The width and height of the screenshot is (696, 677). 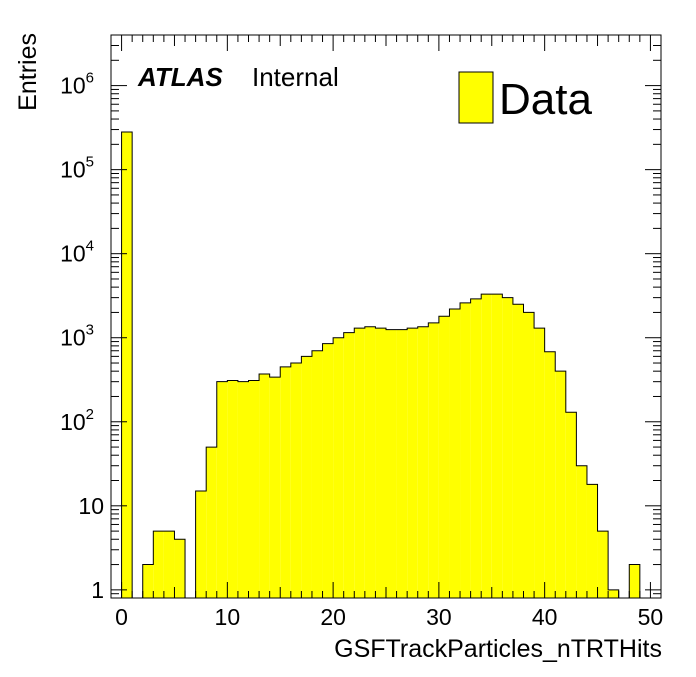 What do you see at coordinates (77, 252) in the screenshot?
I see `y-tick-label: 10⁴` at bounding box center [77, 252].